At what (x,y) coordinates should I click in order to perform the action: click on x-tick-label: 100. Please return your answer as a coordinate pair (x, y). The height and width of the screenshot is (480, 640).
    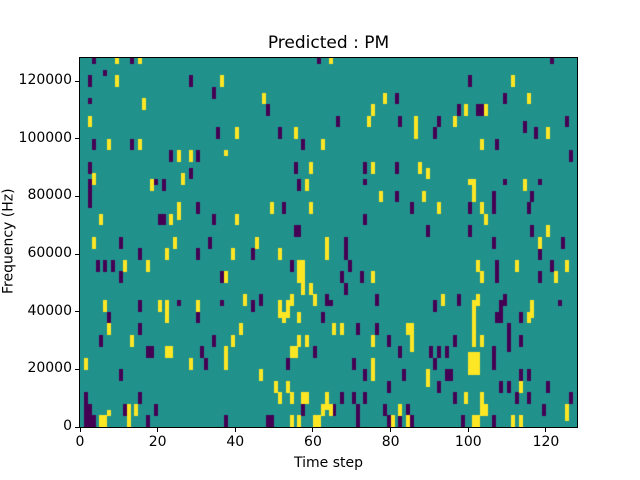
    Looking at the image, I should click on (468, 442).